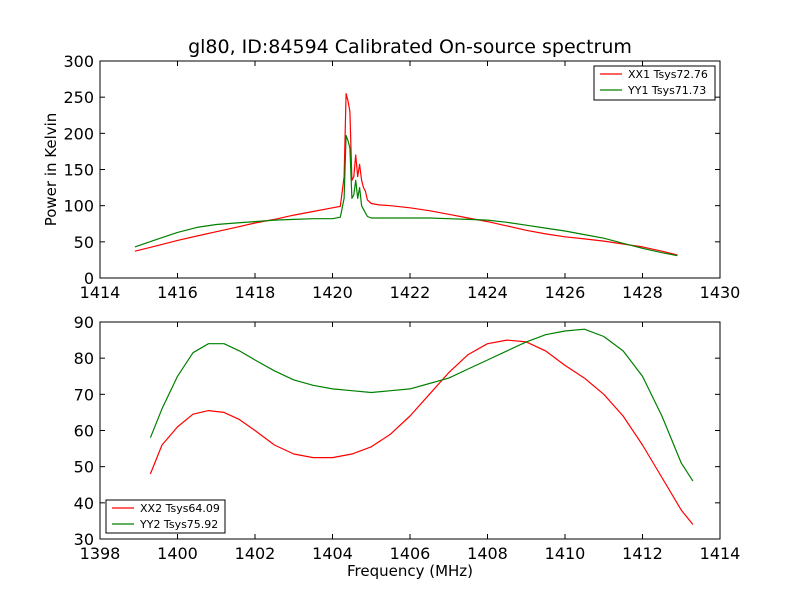  Describe the element at coordinates (180, 508) in the screenshot. I see `legend-label-xx2: XX2 Tsys64.09` at that location.